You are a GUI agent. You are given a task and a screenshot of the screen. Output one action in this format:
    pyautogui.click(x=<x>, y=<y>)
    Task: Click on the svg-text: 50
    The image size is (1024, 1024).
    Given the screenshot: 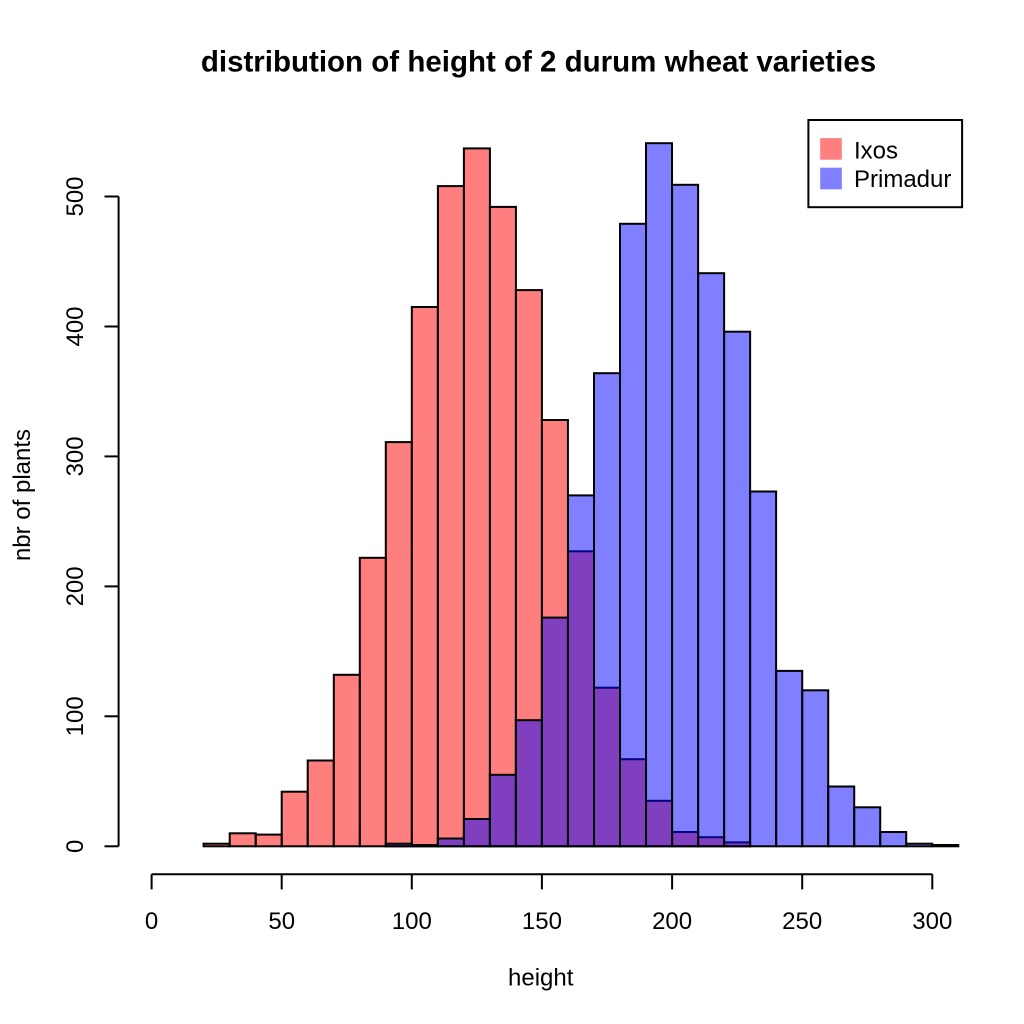 What is the action you would take?
    pyautogui.click(x=281, y=921)
    